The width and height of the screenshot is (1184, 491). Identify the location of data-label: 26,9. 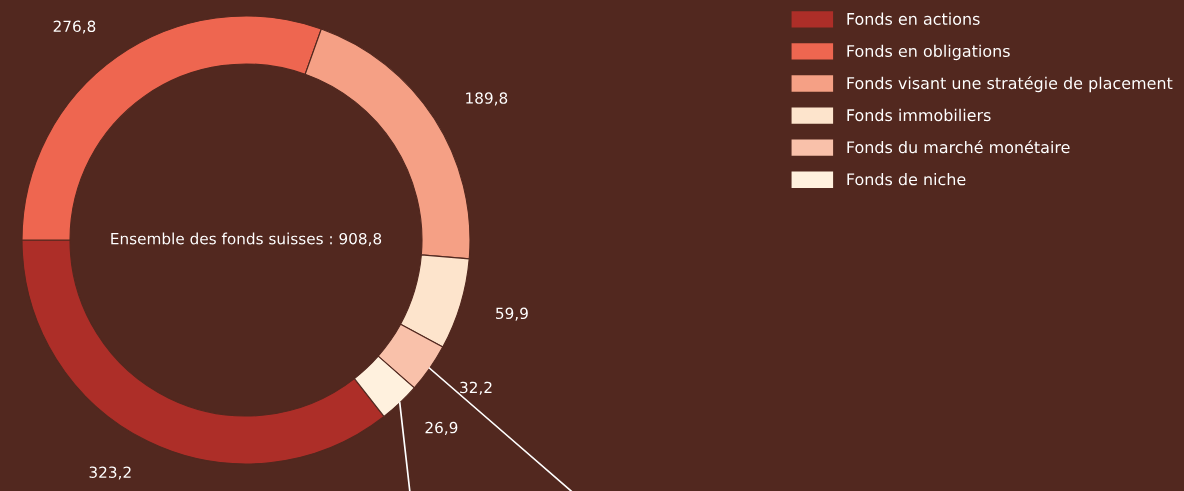
(441, 428).